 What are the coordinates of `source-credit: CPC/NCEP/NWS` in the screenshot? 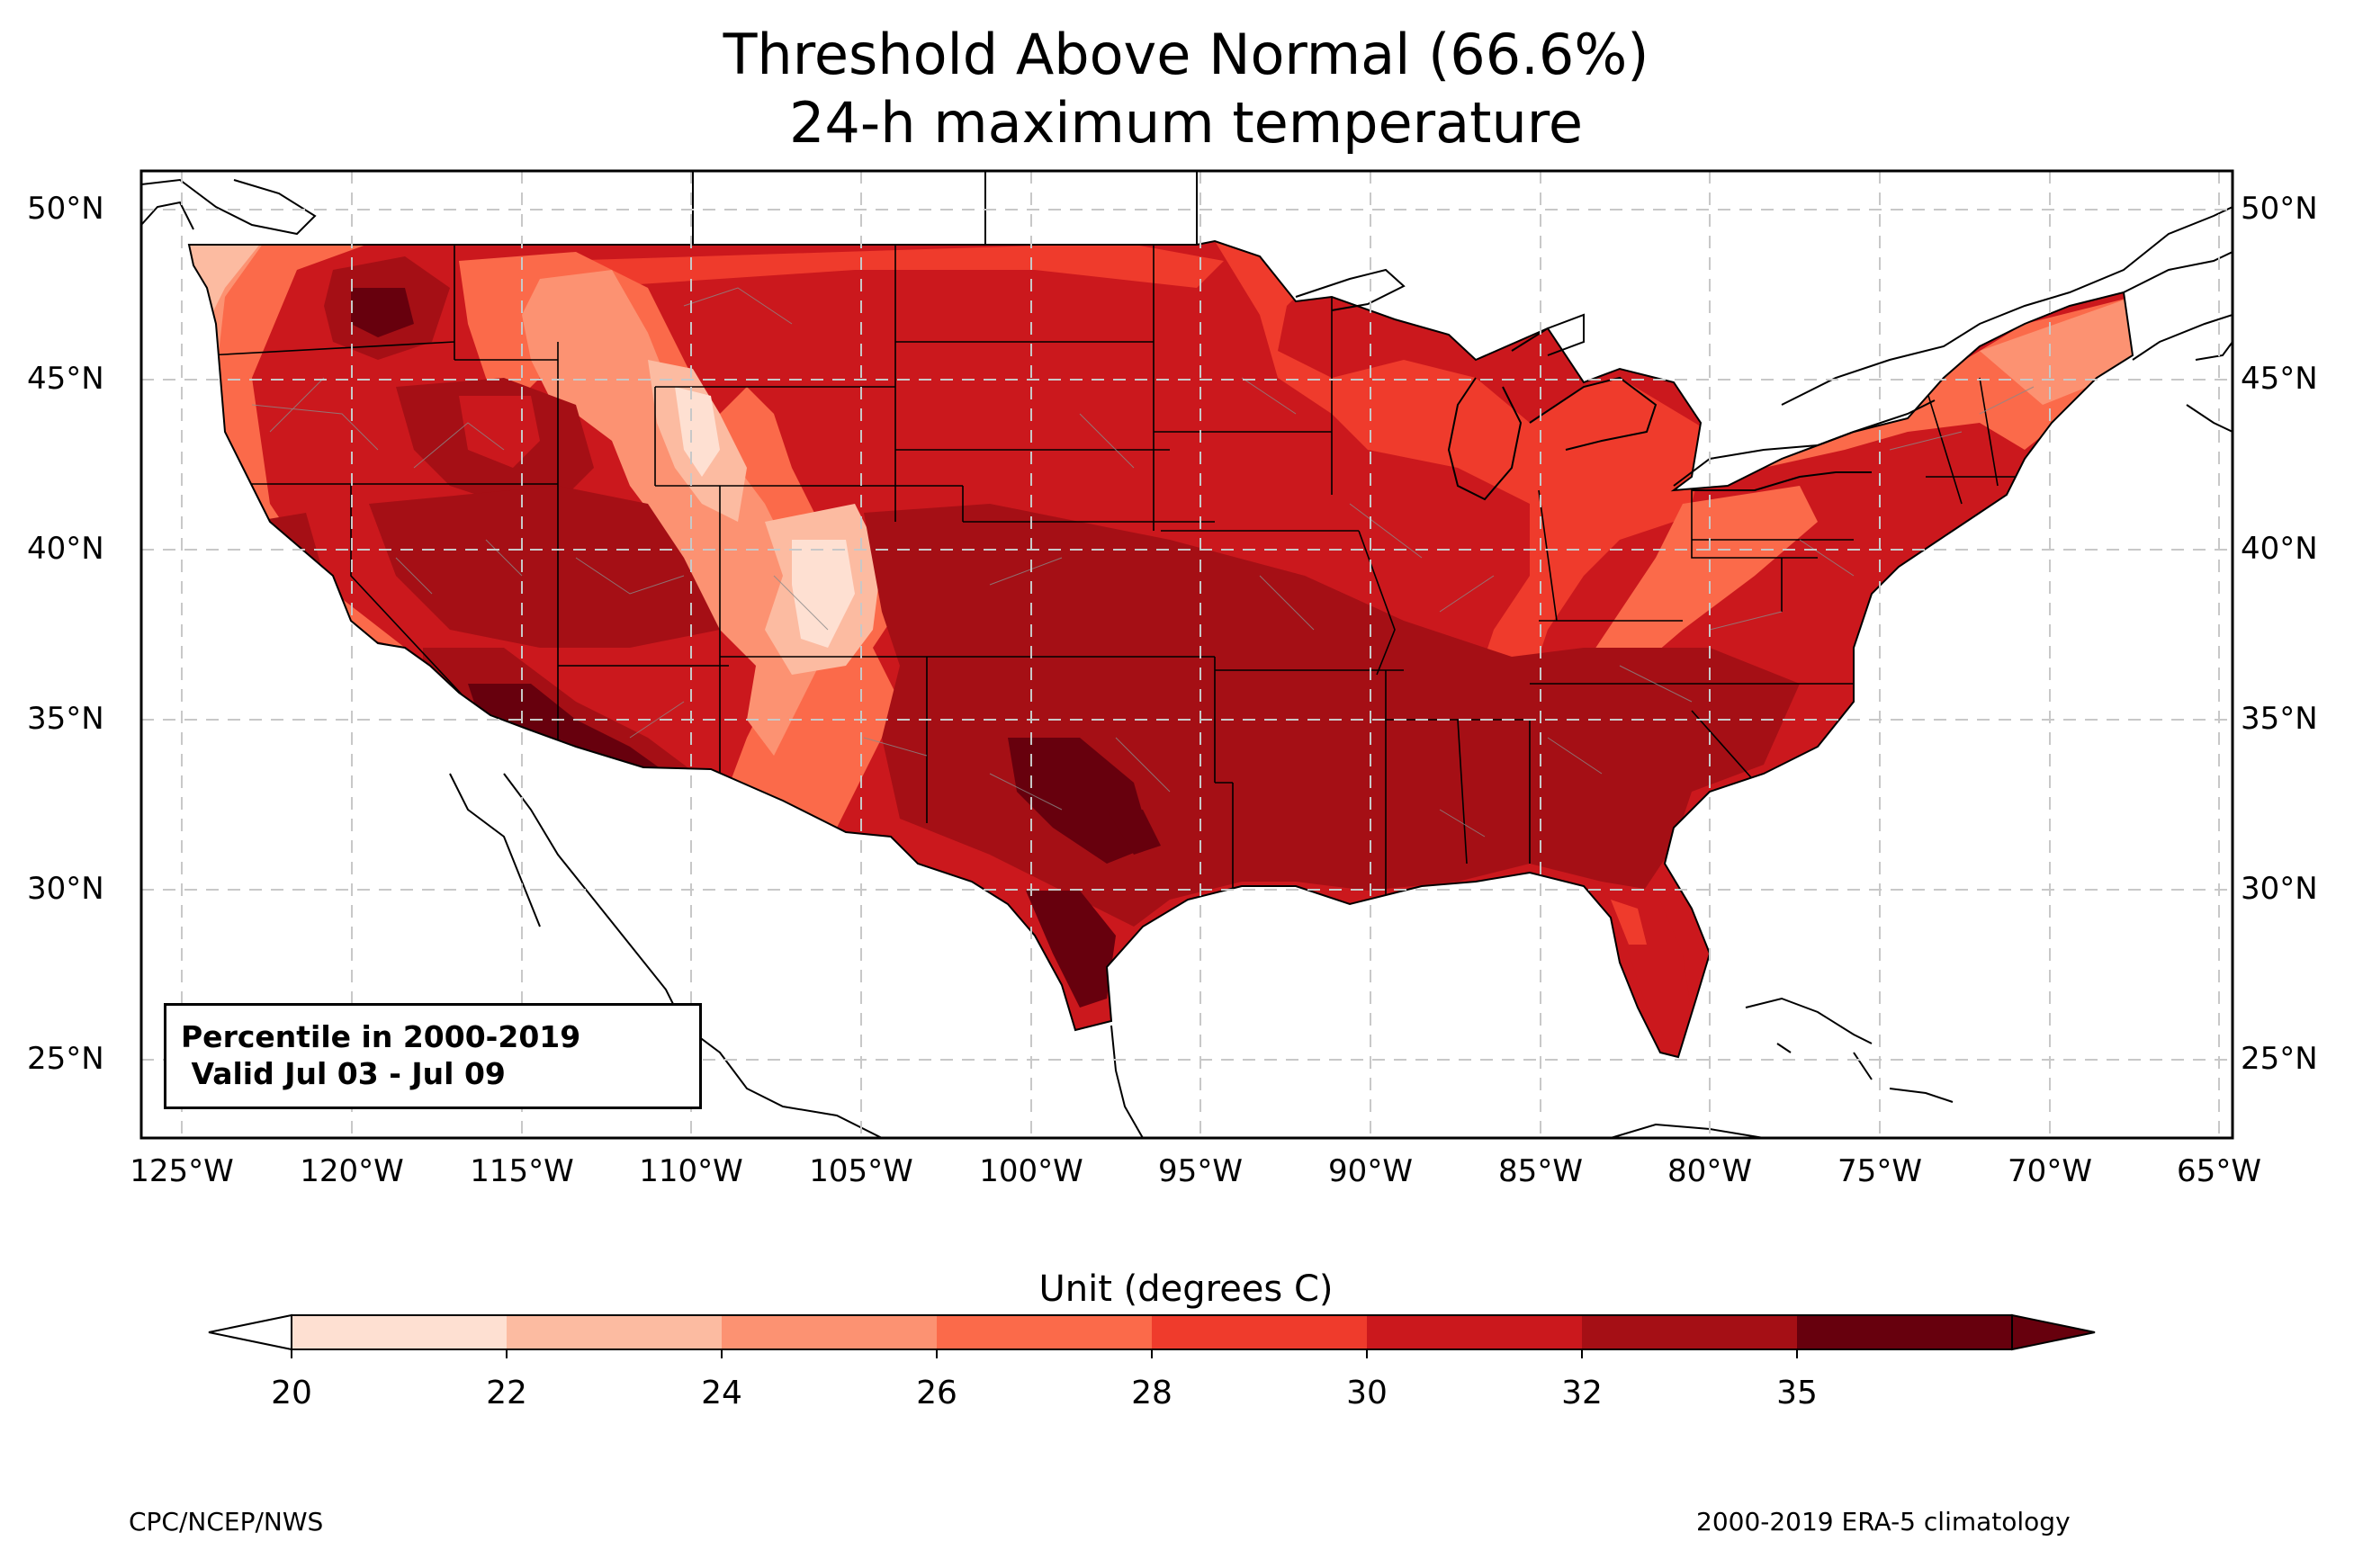 It's located at (226, 1522).